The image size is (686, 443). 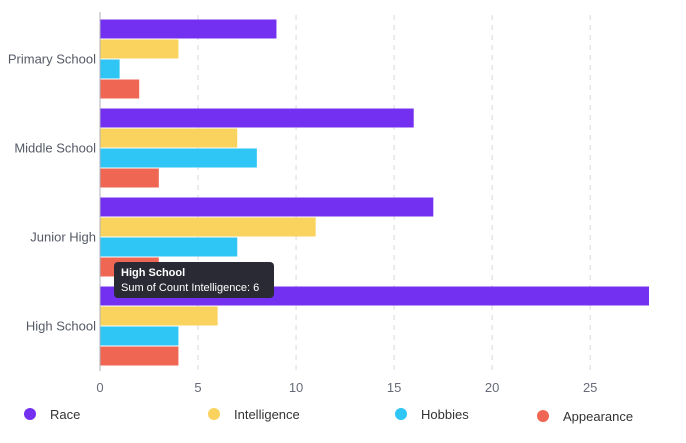 I want to click on bar-high-school-hobbies, so click(x=139, y=336).